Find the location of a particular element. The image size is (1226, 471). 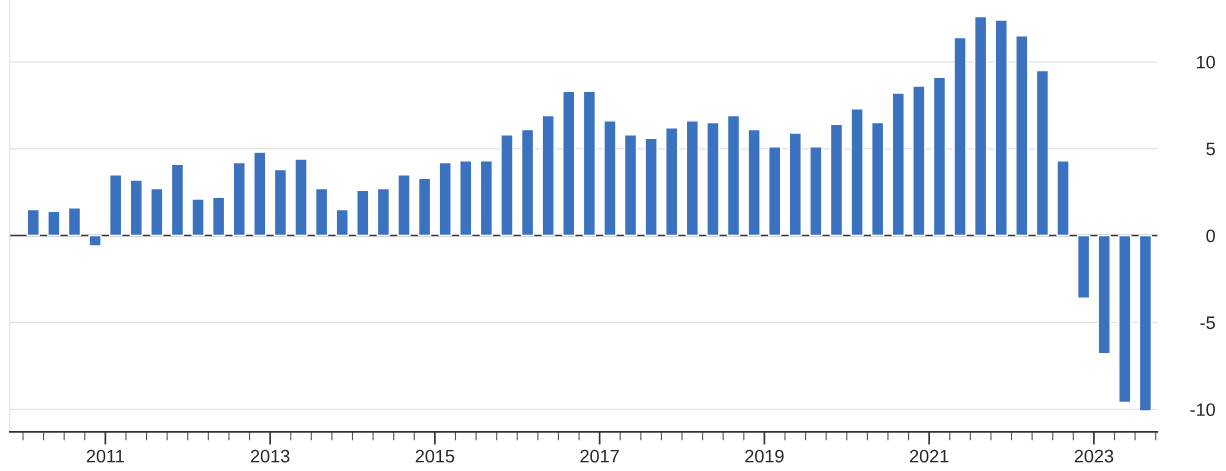

y-tick-label: -5 is located at coordinates (1207, 323).